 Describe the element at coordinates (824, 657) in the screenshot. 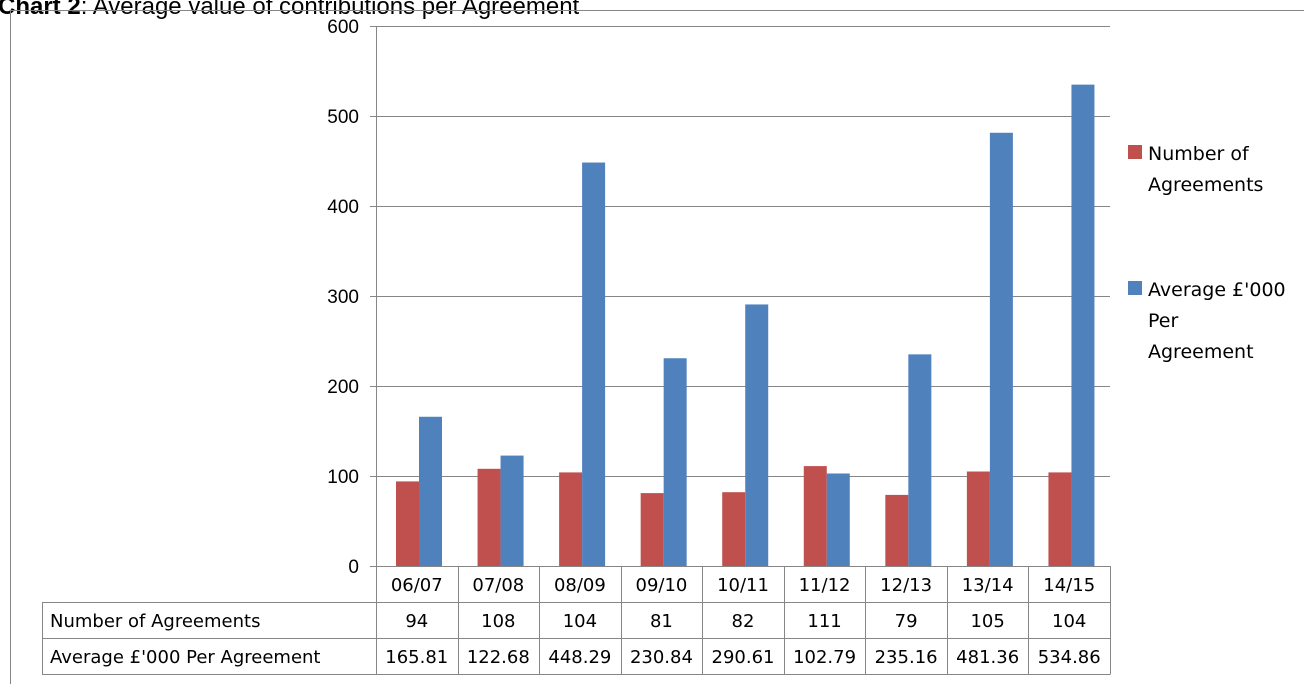

I see `table-cell-value: 102.79` at that location.